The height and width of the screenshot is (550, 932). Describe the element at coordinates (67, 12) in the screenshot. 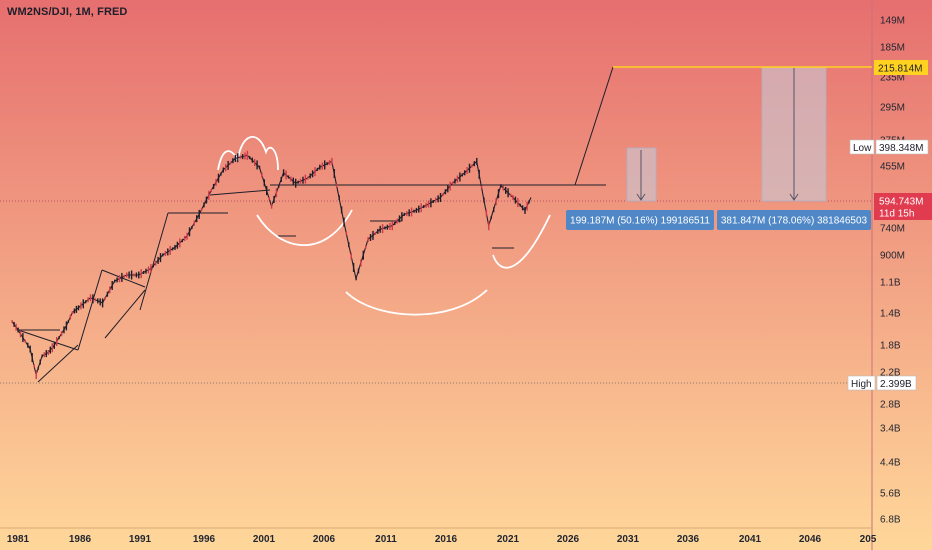

I see `symbol-title: WM2NS/DJI, 1M, FRED` at that location.